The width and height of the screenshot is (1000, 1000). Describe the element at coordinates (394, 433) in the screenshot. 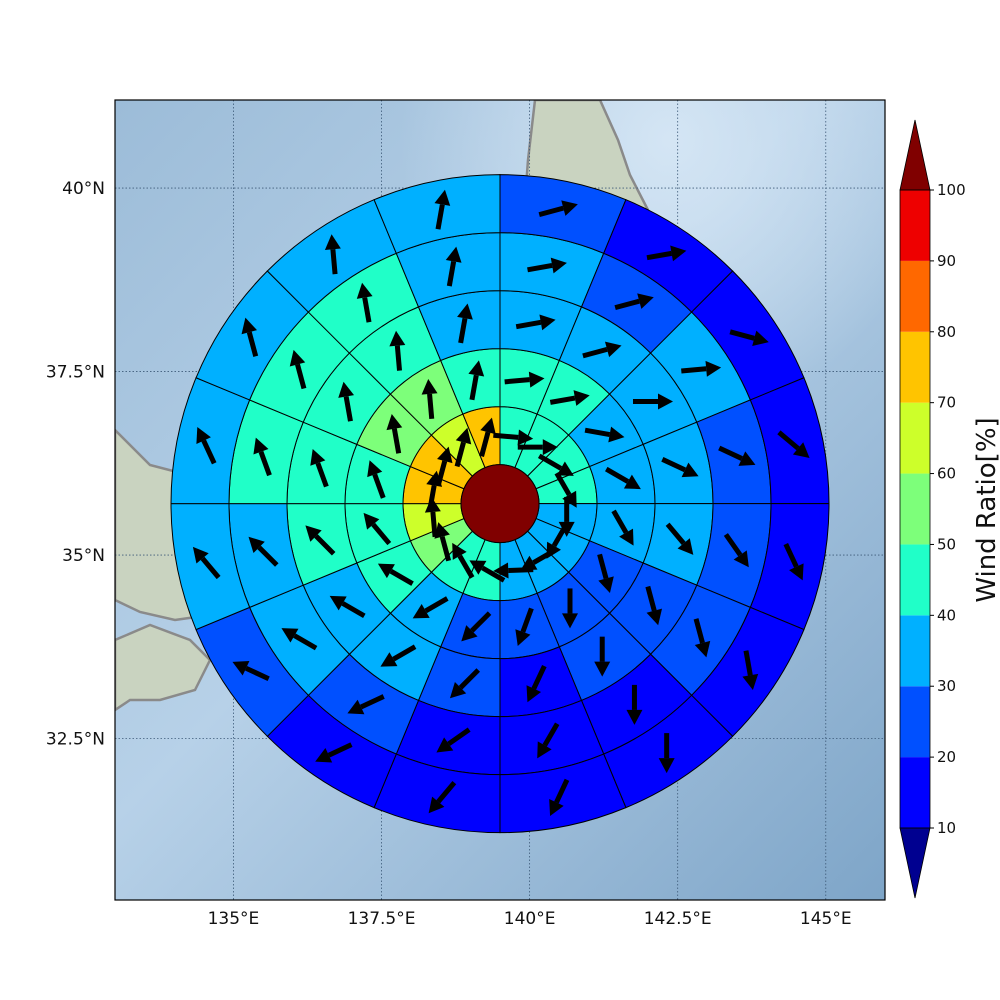

I see `arrow-ring2-seg14` at that location.